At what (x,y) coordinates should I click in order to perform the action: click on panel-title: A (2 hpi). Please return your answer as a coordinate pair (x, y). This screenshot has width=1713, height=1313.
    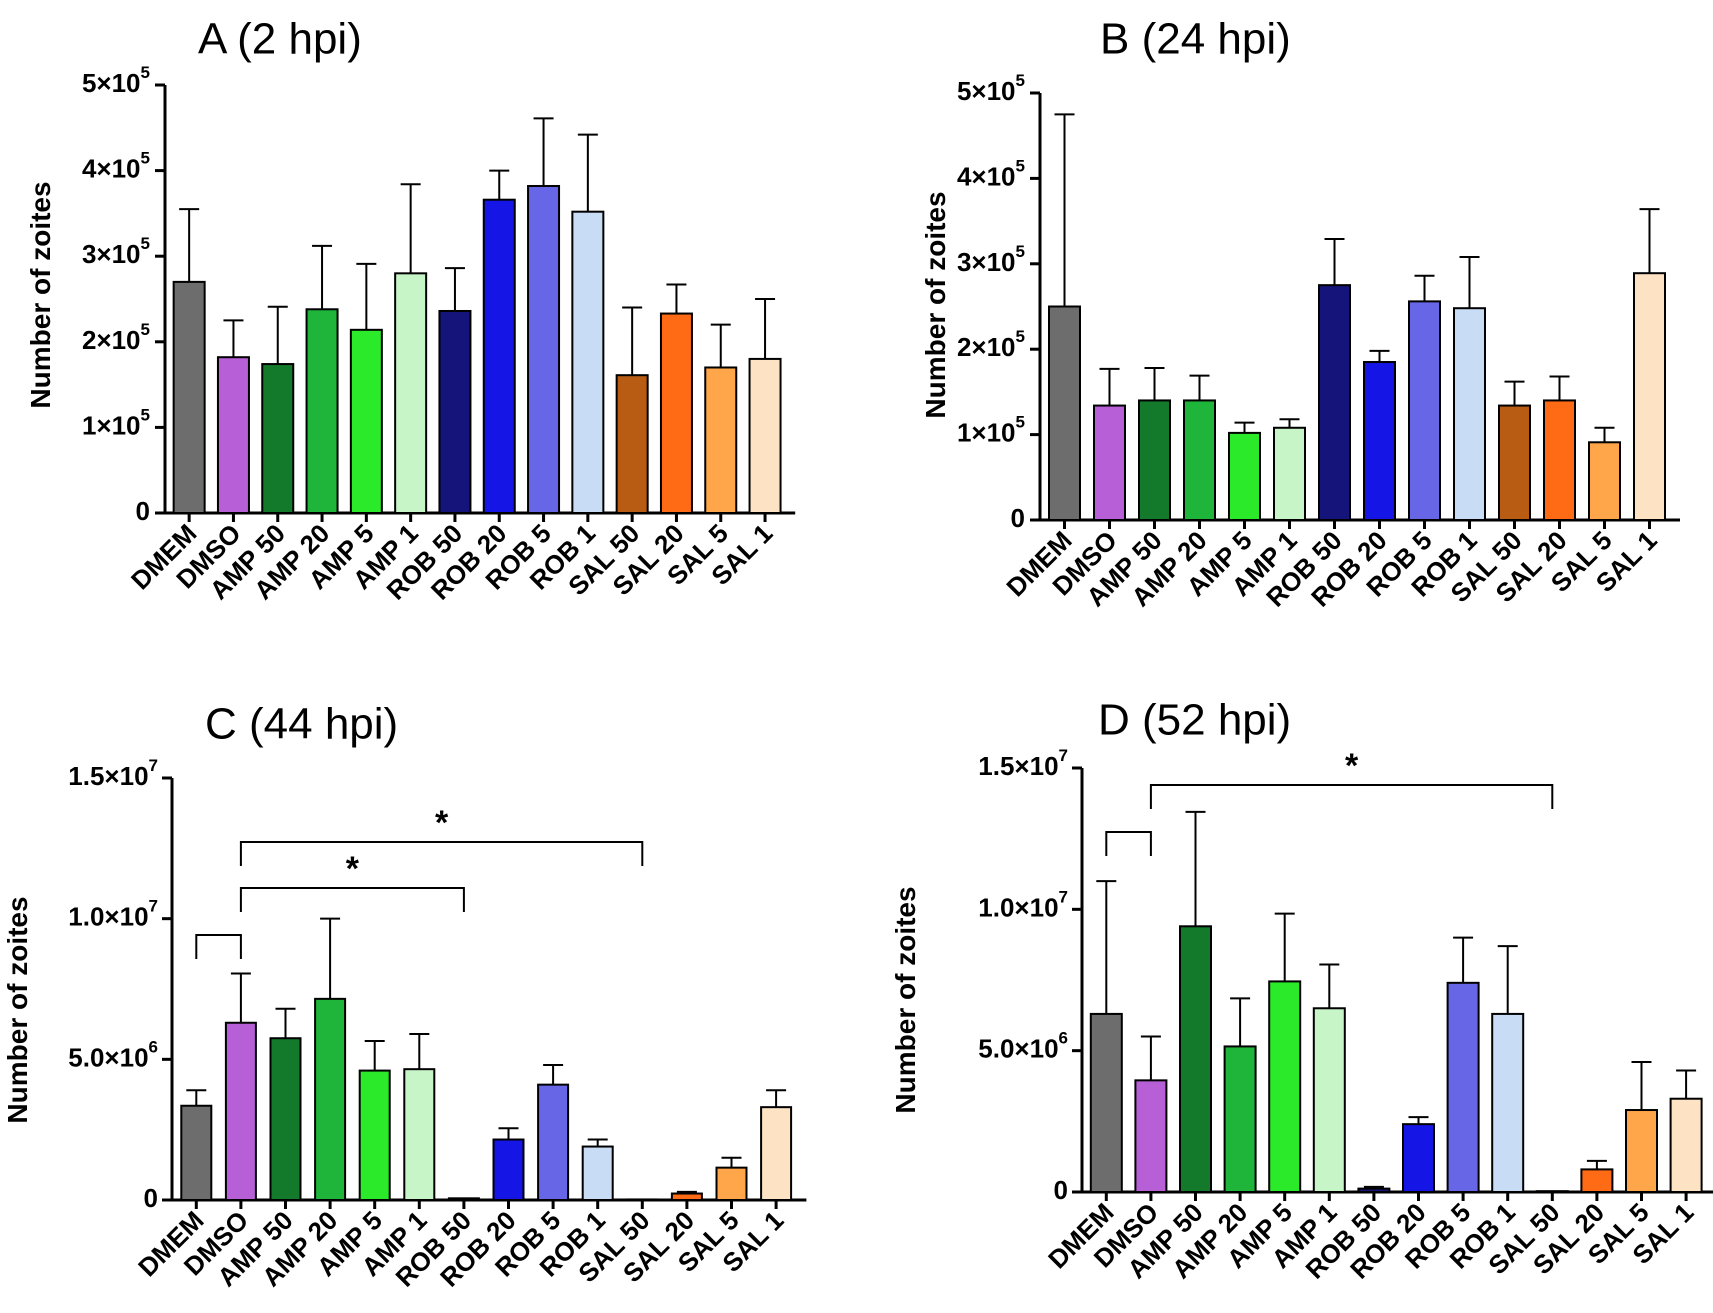
    Looking at the image, I should click on (280, 39).